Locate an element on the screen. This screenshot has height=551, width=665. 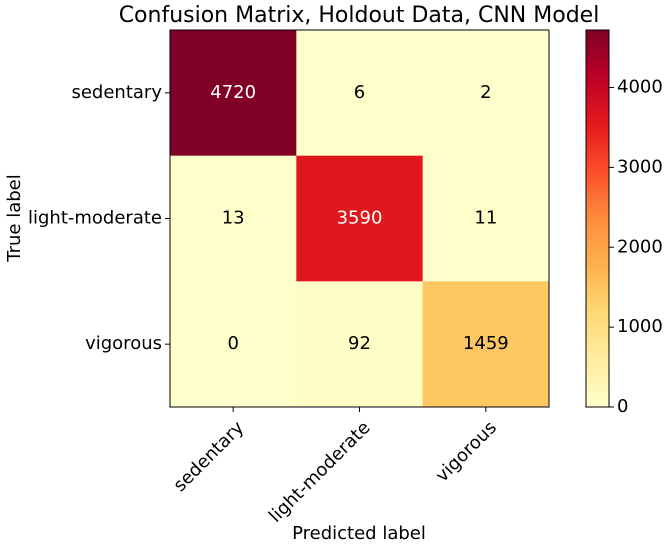
colorbar-tick-label: 3000 is located at coordinates (640, 166).